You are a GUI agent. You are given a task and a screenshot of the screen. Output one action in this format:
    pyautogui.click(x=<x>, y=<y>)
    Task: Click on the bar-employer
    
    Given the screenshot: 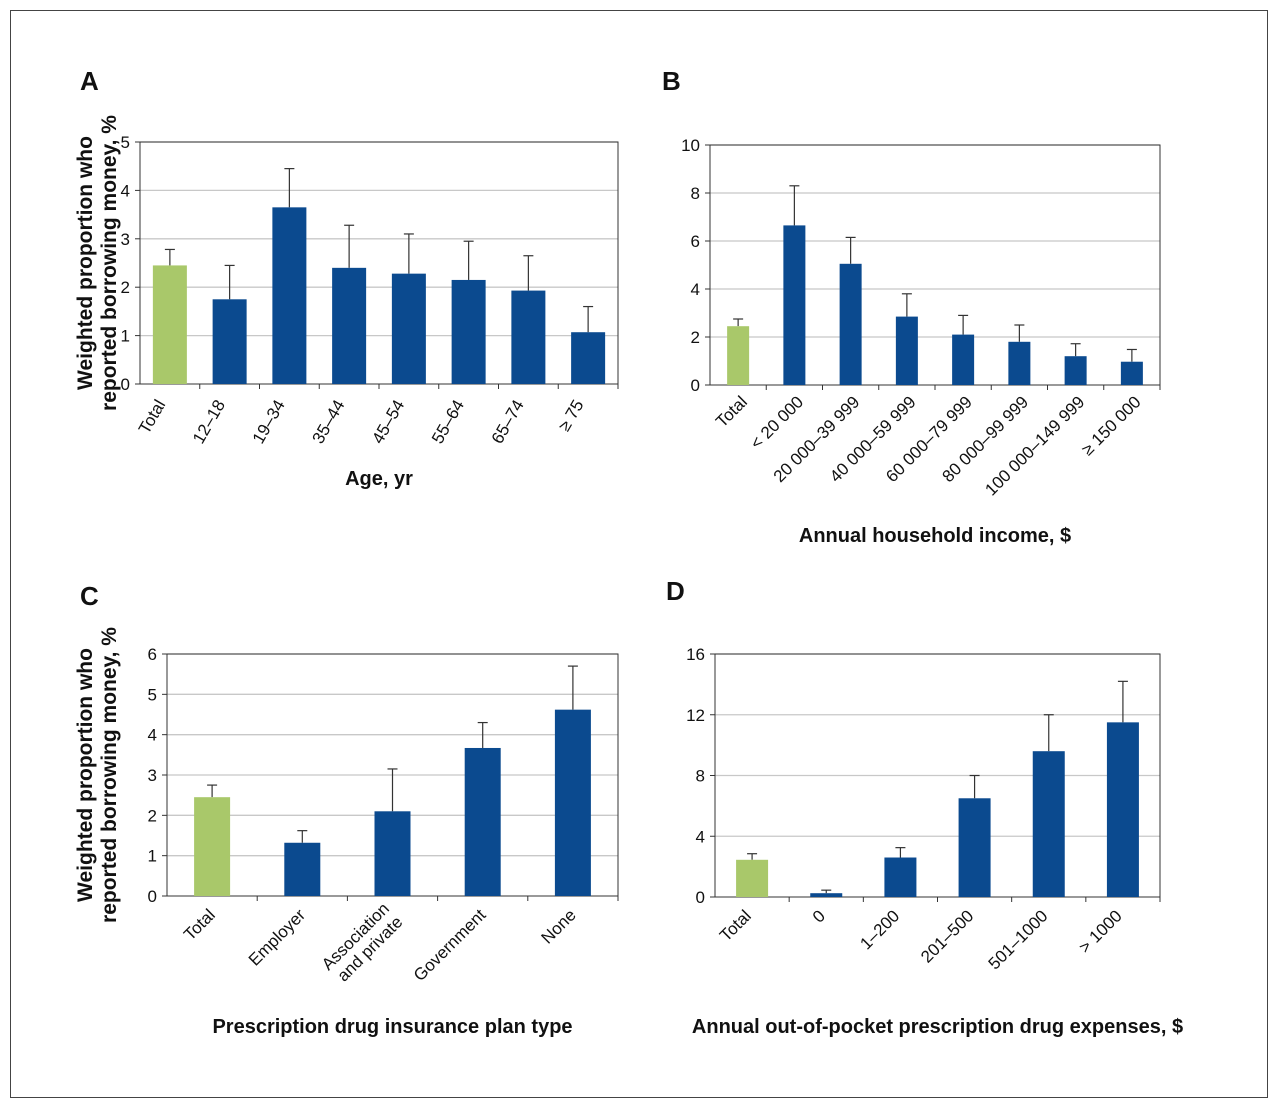 What is the action you would take?
    pyautogui.click(x=302, y=869)
    